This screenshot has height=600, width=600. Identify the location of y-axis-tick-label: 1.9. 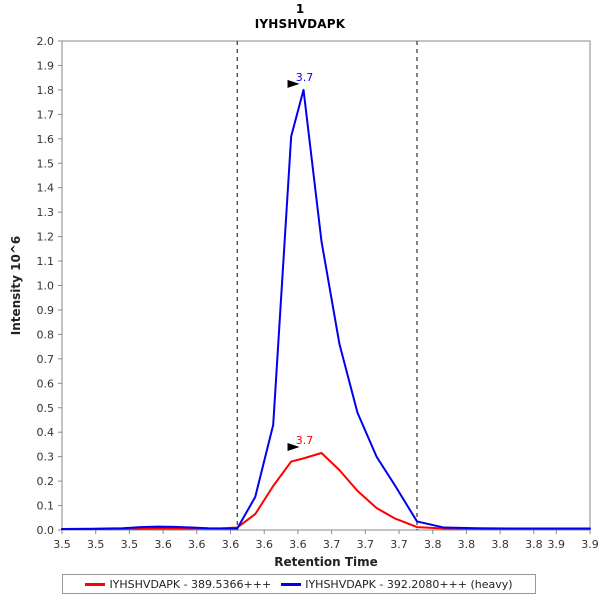
(46, 65).